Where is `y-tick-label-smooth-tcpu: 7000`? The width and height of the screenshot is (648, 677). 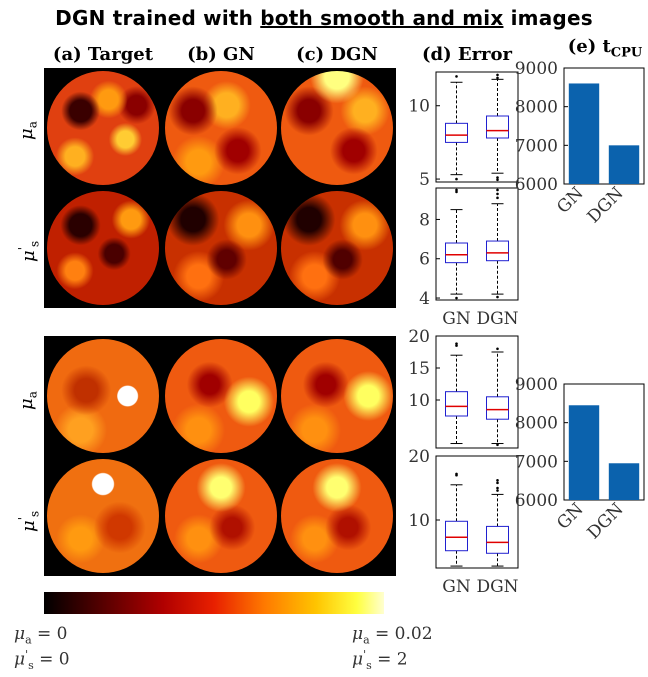 y-tick-label-smooth-tcpu: 7000 is located at coordinates (536, 146).